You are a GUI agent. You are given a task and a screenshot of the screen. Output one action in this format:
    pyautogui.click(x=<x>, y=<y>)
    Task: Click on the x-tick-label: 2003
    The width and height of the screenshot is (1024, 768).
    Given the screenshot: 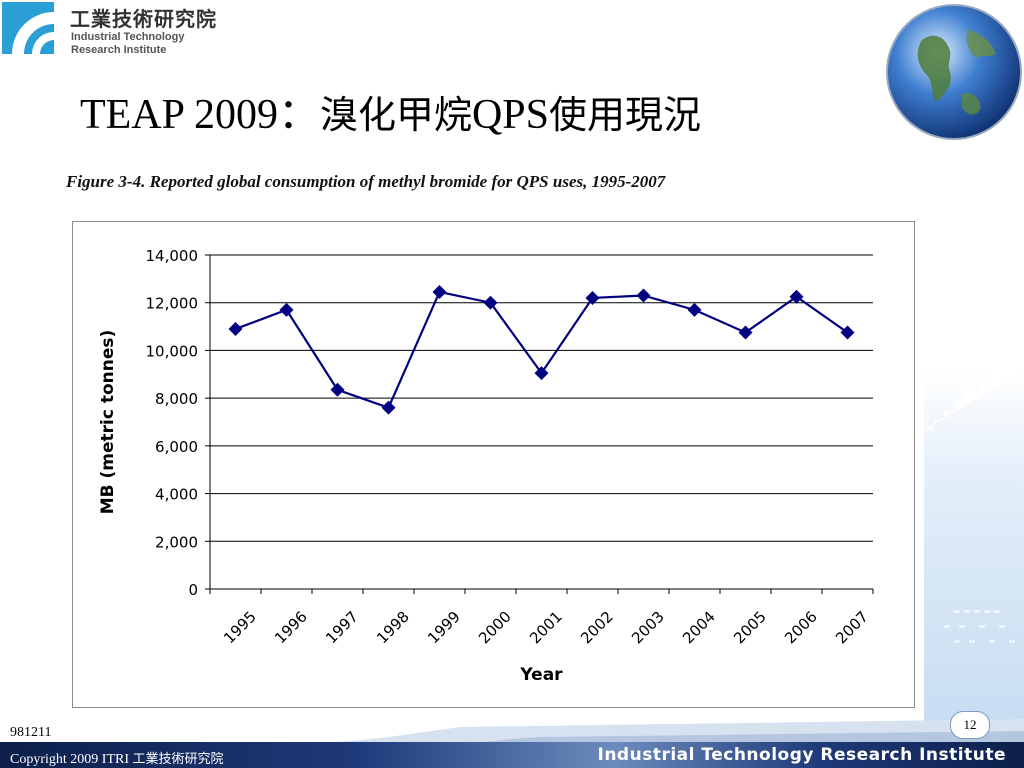 What is the action you would take?
    pyautogui.click(x=648, y=628)
    